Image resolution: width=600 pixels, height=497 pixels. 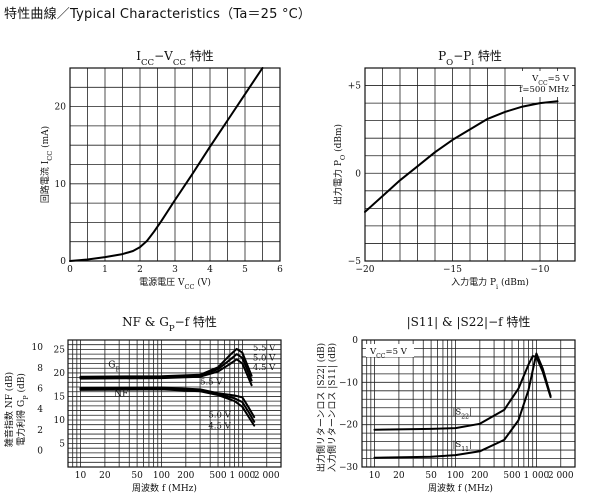 What do you see at coordinates (167, 407) in the screenshot?
I see `nf-curve` at bounding box center [167, 407].